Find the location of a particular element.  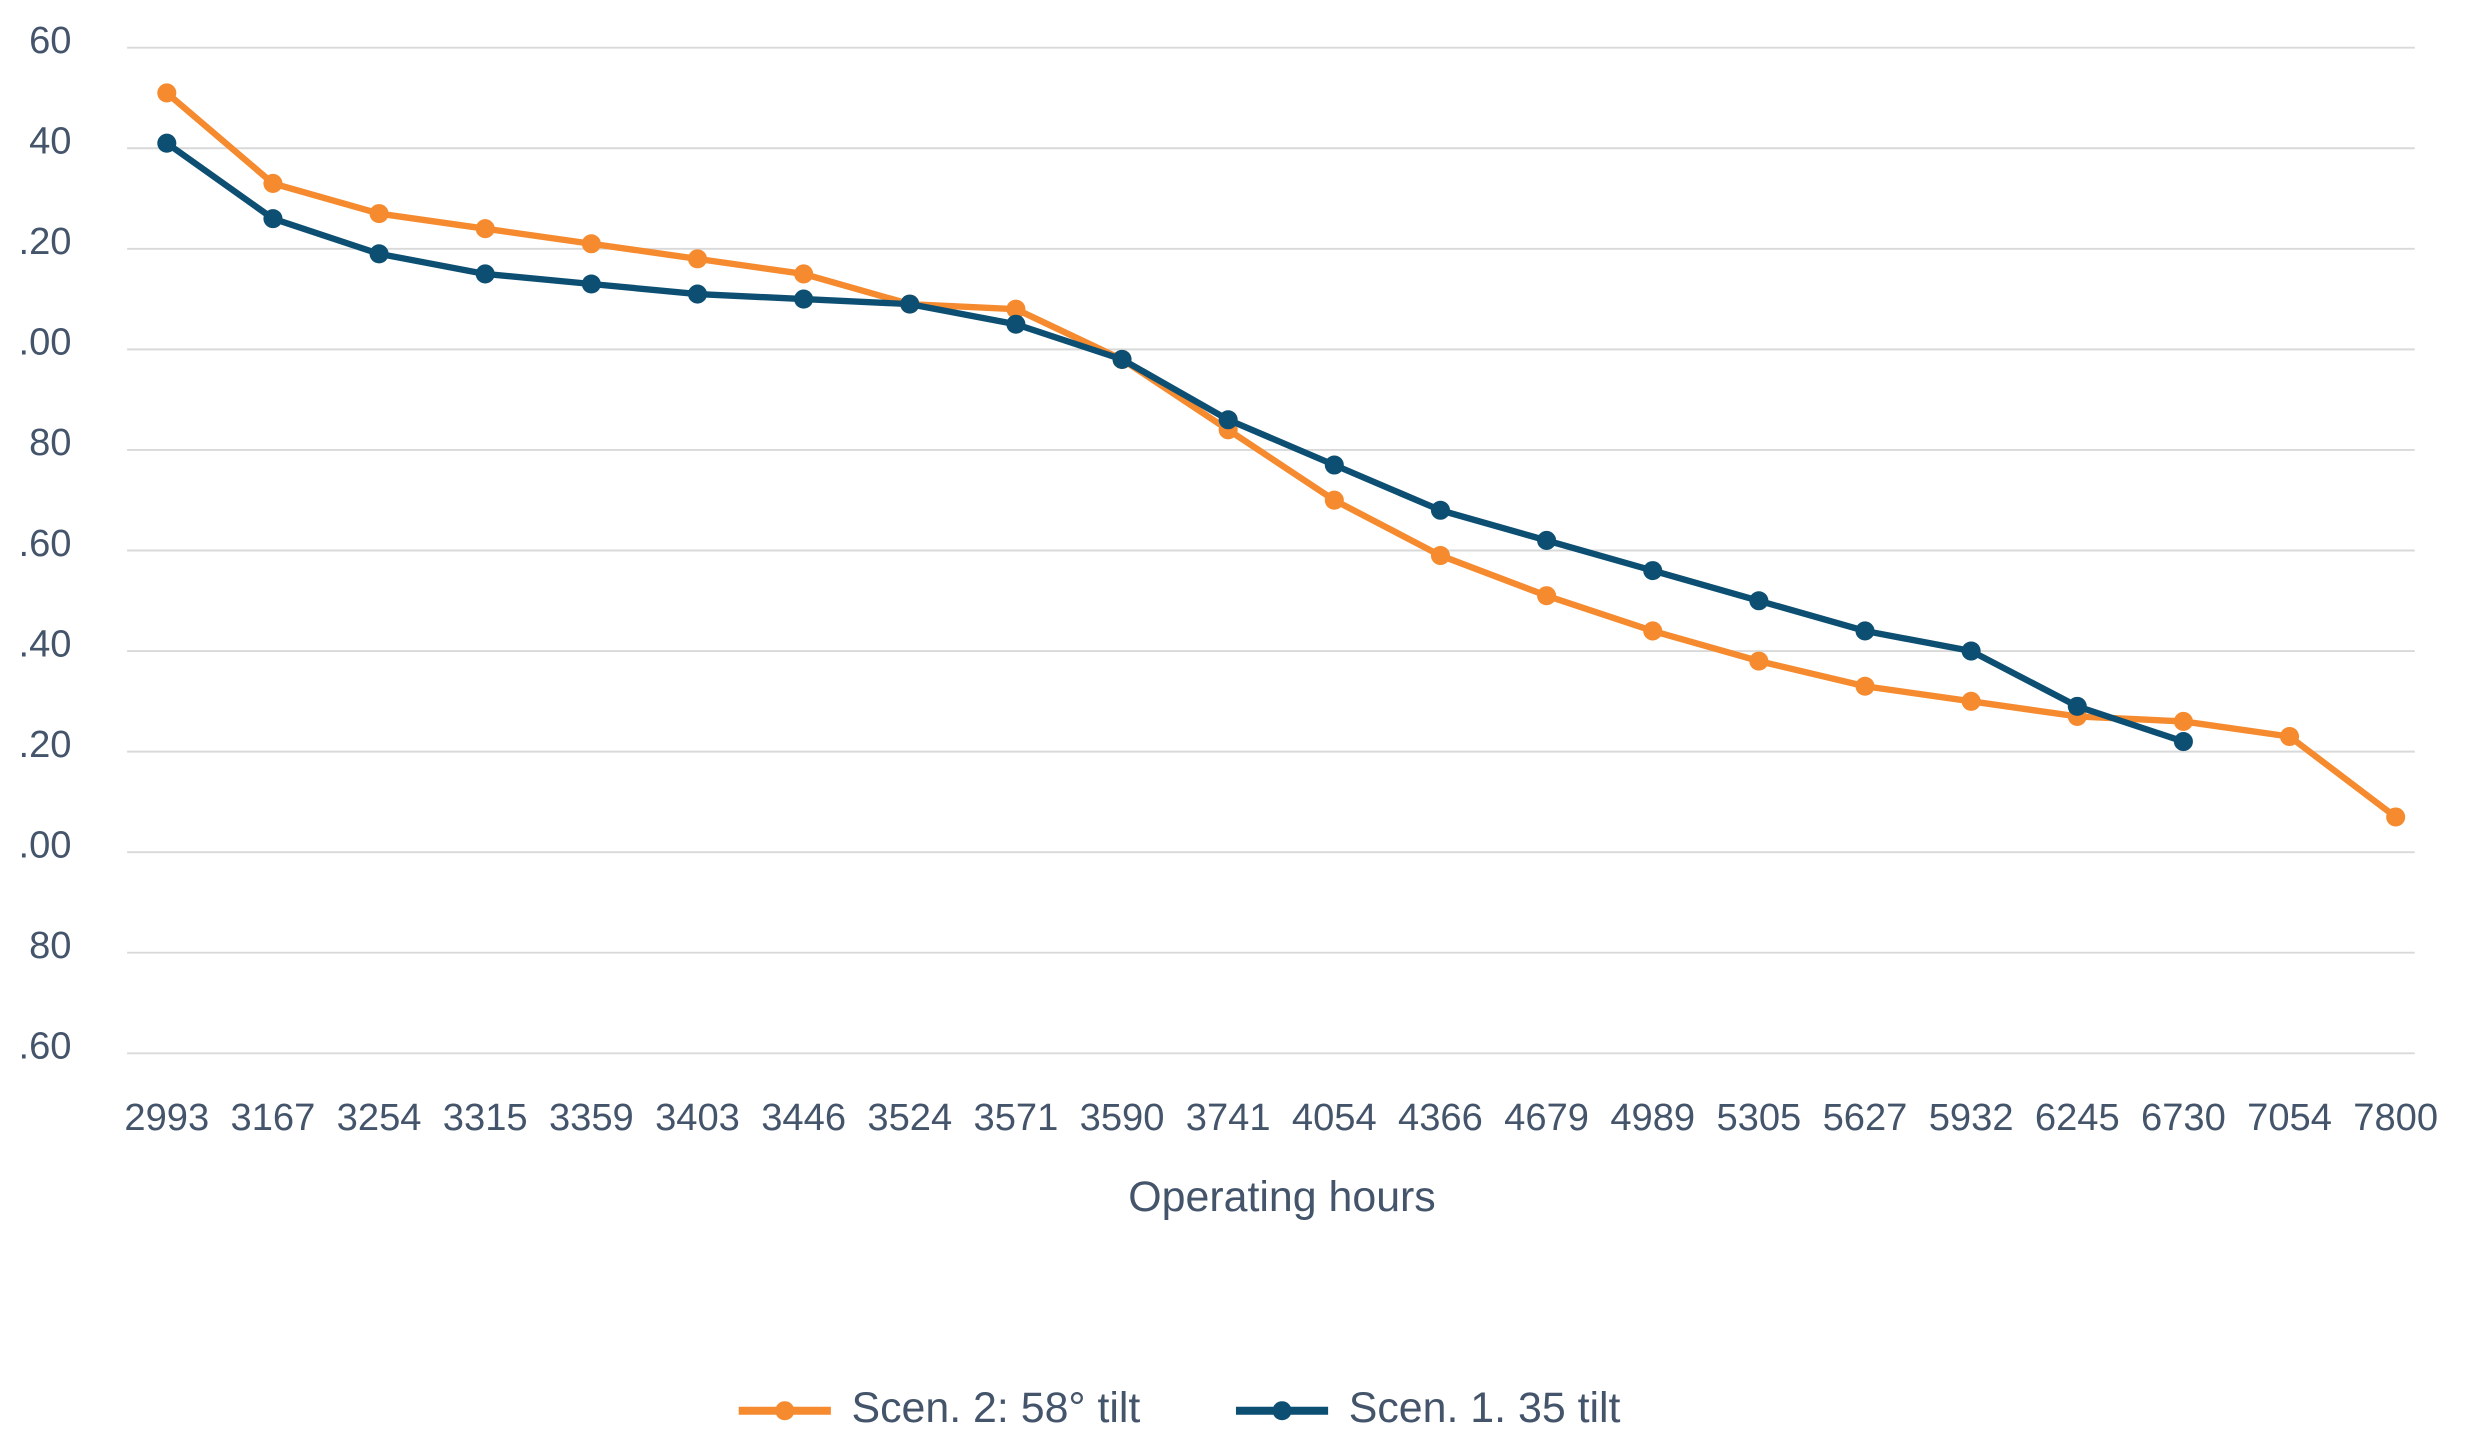

x-tick-label: 7054 is located at coordinates (2289, 1117).